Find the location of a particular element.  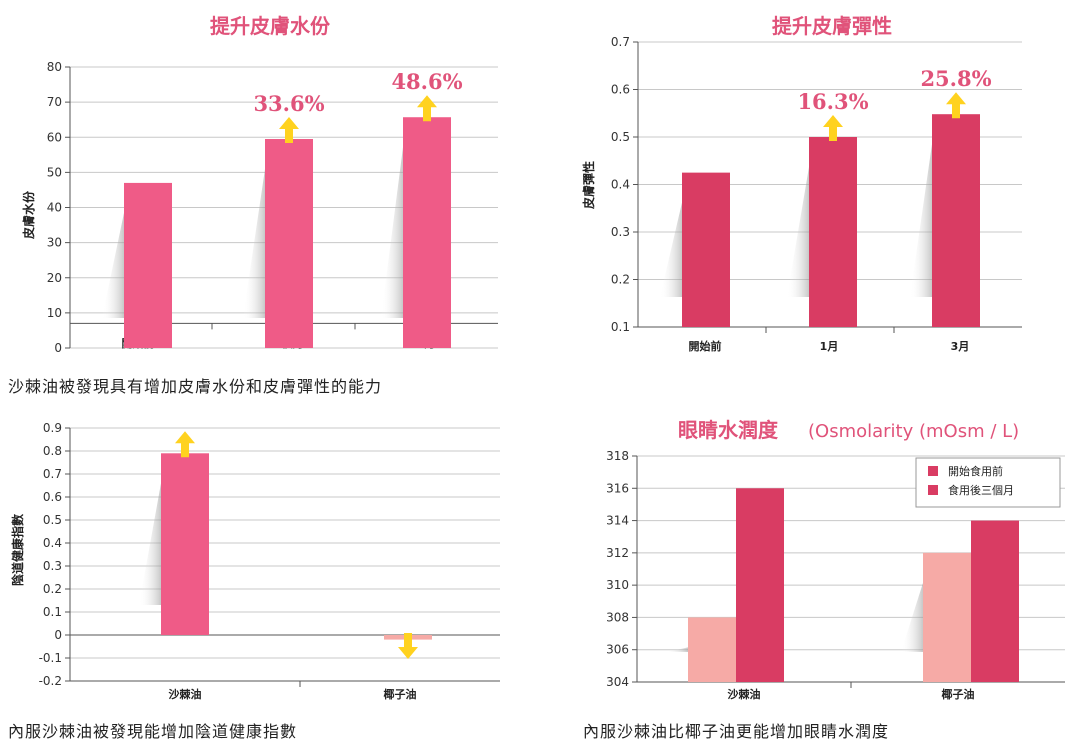

data-label: 33.6% is located at coordinates (288, 103).